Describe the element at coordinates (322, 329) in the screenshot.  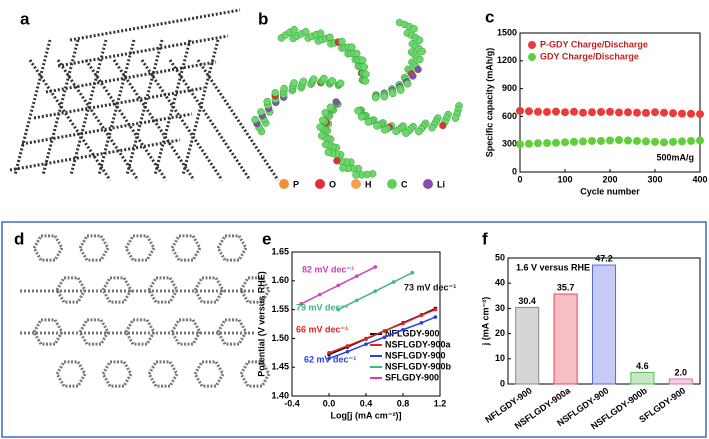
I see `slope-annotation: 66 mV dec⁻¹` at that location.